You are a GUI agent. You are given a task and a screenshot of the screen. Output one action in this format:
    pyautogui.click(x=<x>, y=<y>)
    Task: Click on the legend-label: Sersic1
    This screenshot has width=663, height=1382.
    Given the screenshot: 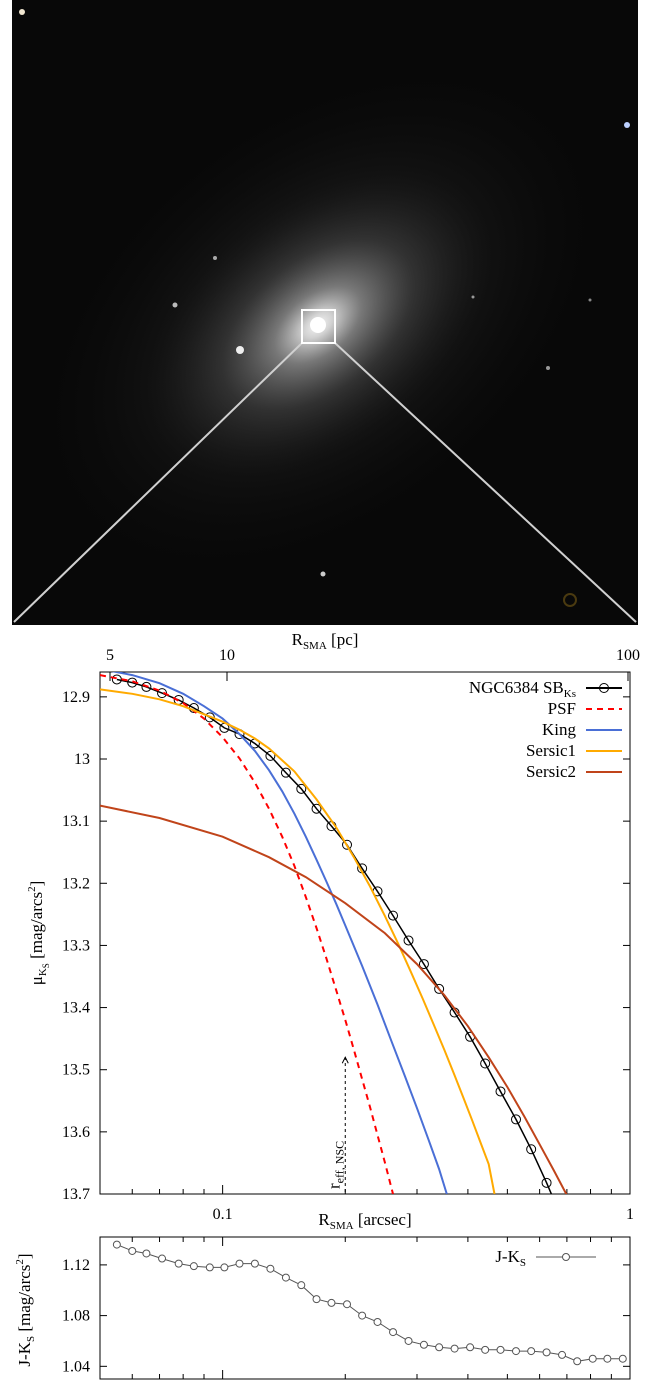 What is the action you would take?
    pyautogui.click(x=551, y=750)
    